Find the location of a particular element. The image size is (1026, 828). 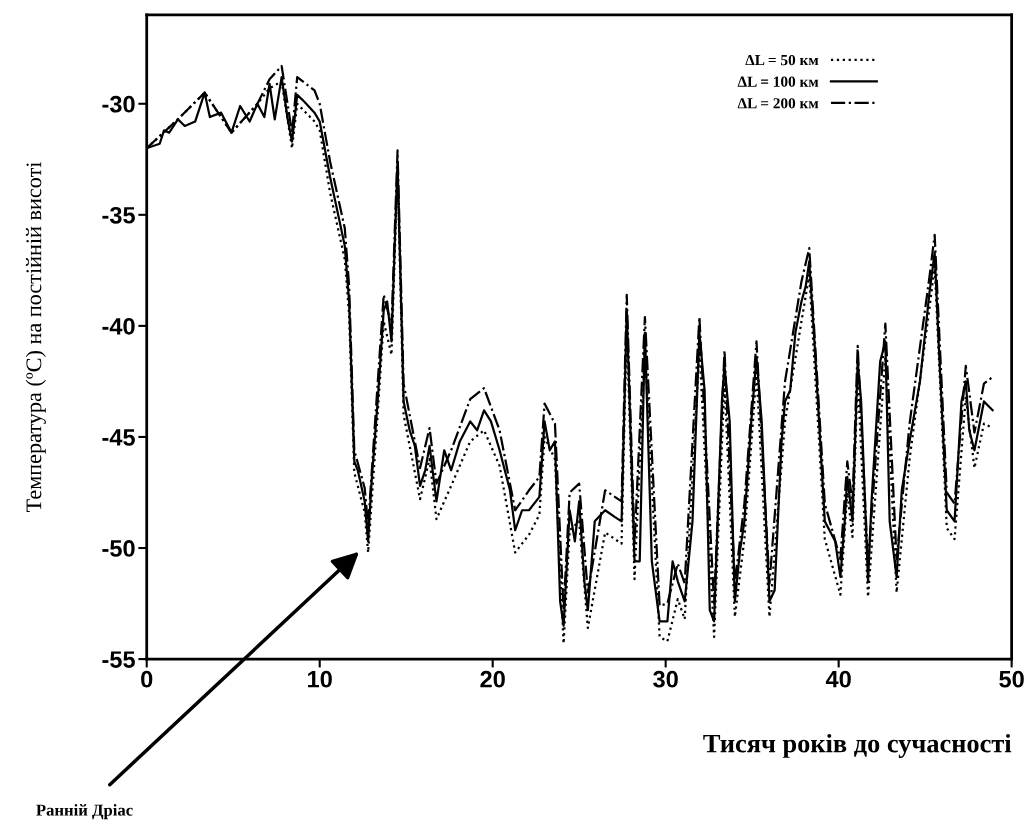

x-tick-label: 20 is located at coordinates (492, 679).